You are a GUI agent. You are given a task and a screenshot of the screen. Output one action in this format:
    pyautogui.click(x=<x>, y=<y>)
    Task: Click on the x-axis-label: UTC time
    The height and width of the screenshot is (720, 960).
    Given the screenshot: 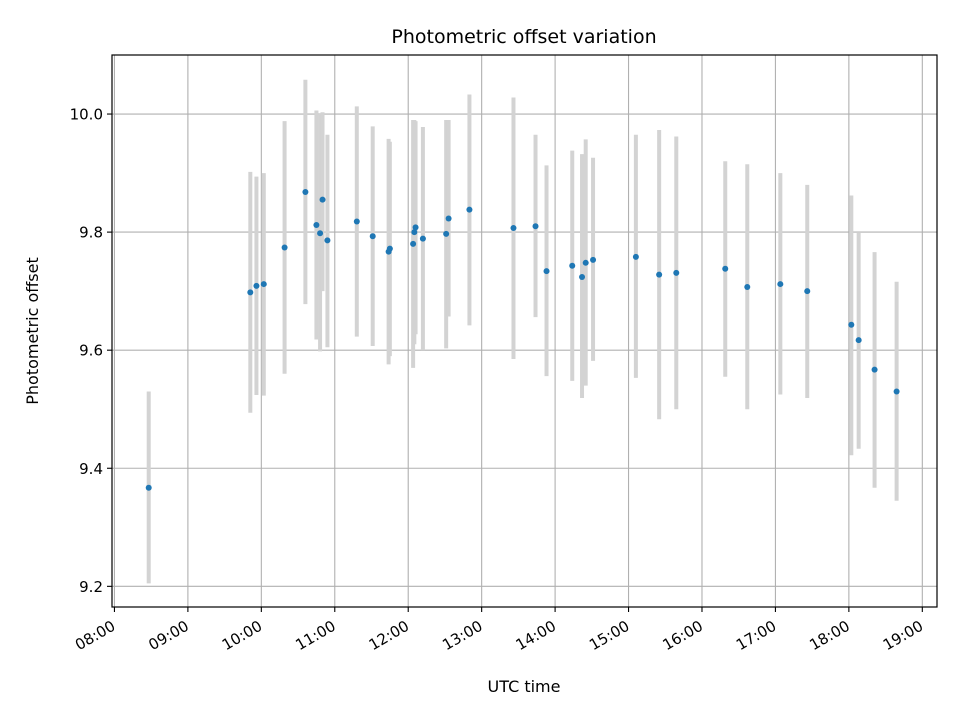 What is the action you would take?
    pyautogui.click(x=524, y=686)
    